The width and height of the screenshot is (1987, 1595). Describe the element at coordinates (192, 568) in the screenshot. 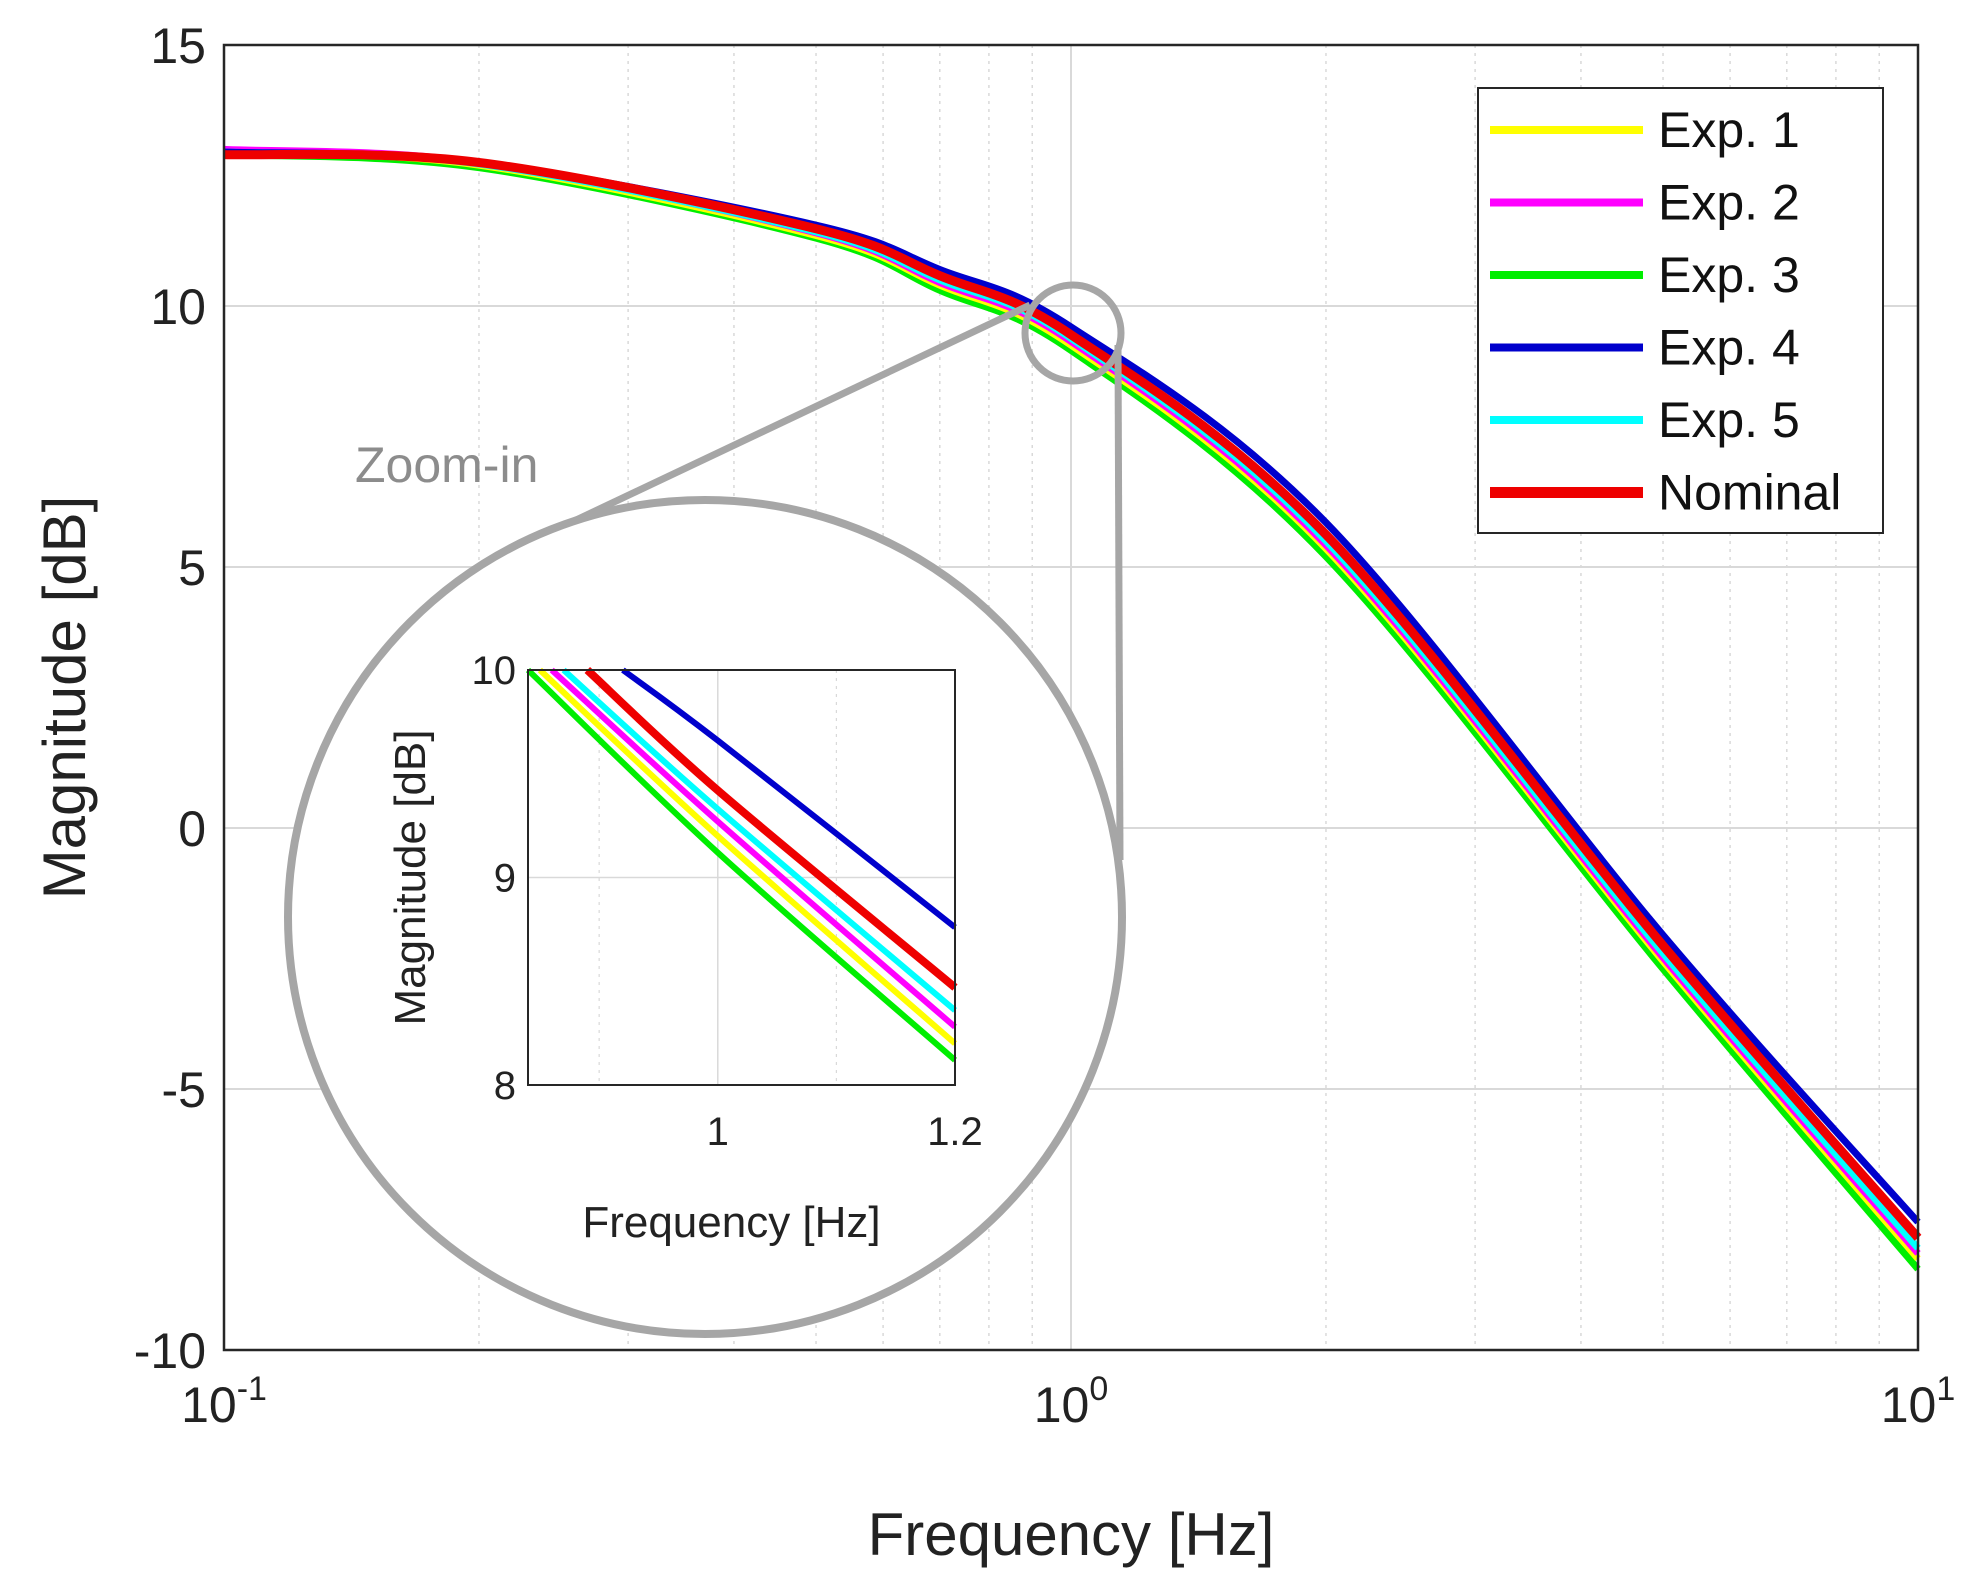

I see `y-tick-label: 5` at that location.